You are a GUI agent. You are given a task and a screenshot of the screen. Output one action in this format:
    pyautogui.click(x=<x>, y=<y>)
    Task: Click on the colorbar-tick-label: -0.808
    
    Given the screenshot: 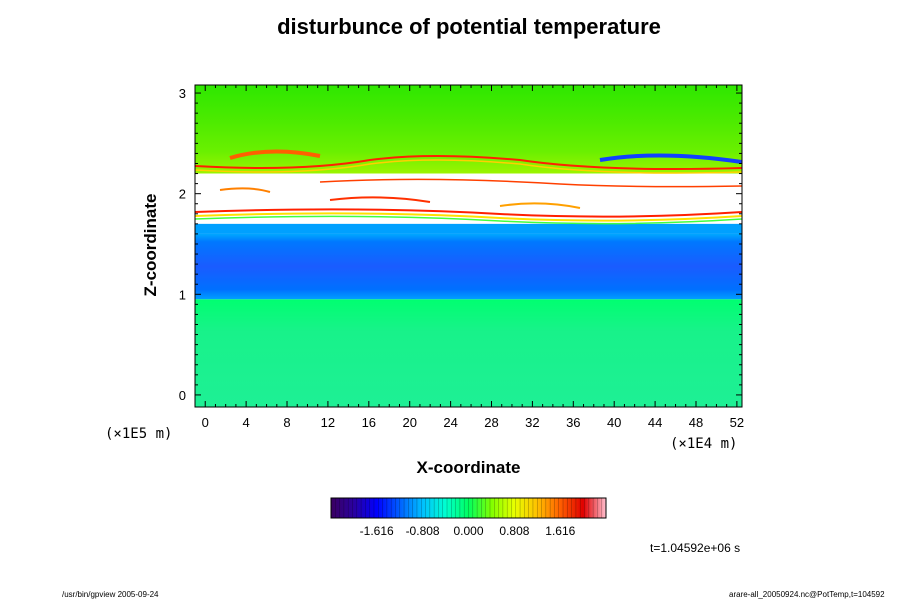 What is the action you would take?
    pyautogui.click(x=423, y=531)
    